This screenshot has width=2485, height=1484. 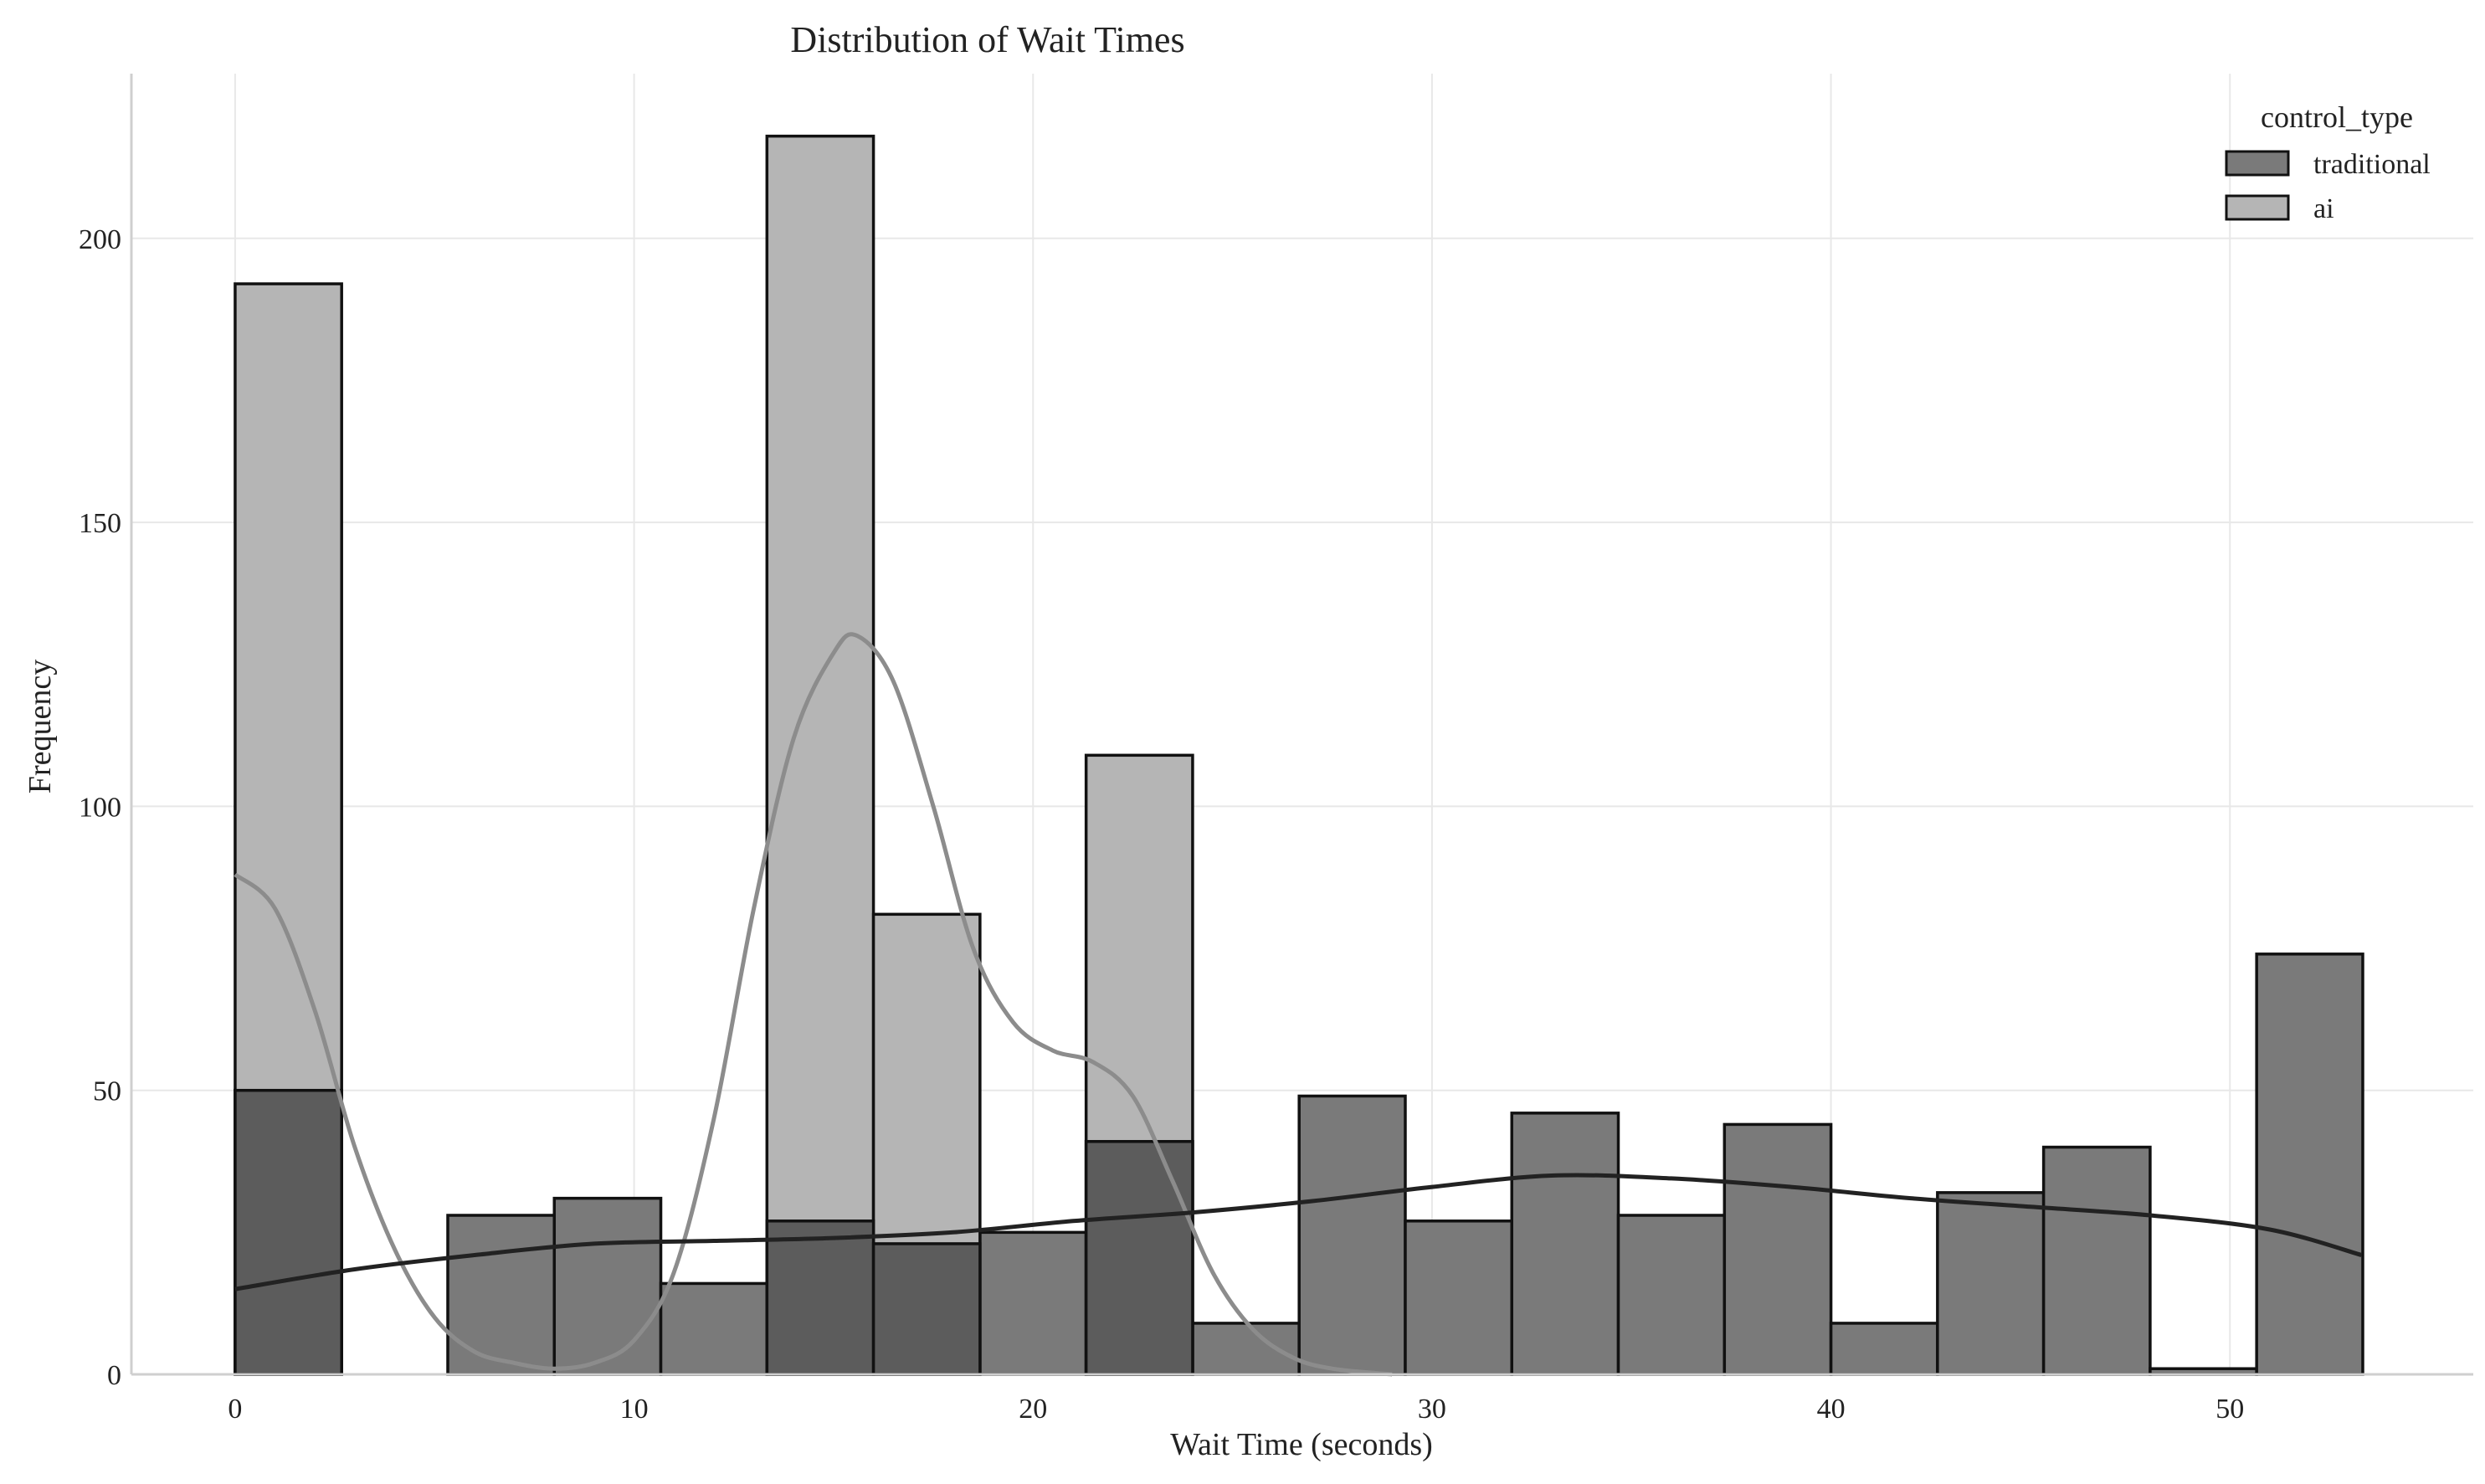 What do you see at coordinates (1432, 1409) in the screenshot?
I see `x-tick-label-3: 30` at bounding box center [1432, 1409].